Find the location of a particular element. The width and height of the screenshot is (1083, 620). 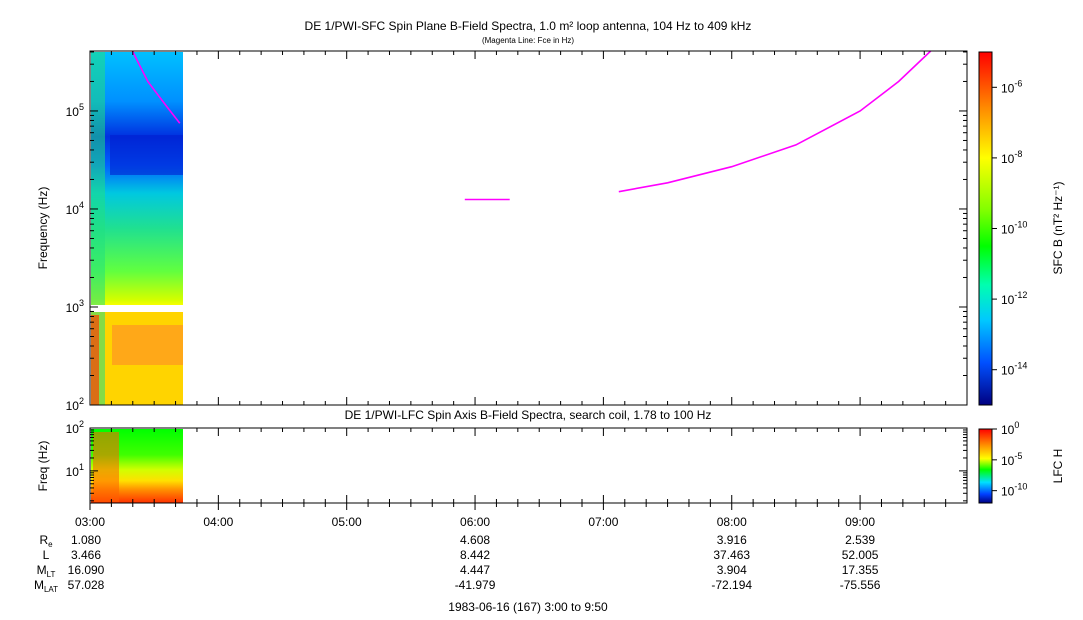

lfc-y-tick-label: 10¹ is located at coordinates (75, 470).